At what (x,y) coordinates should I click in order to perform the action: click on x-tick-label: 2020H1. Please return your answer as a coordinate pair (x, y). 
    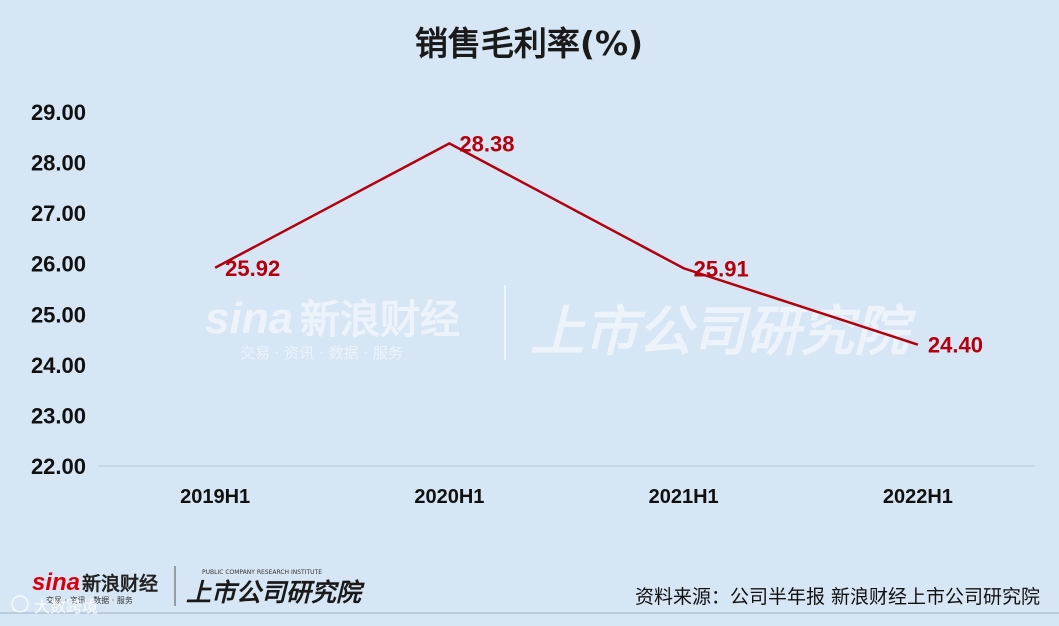
    Looking at the image, I should click on (449, 497).